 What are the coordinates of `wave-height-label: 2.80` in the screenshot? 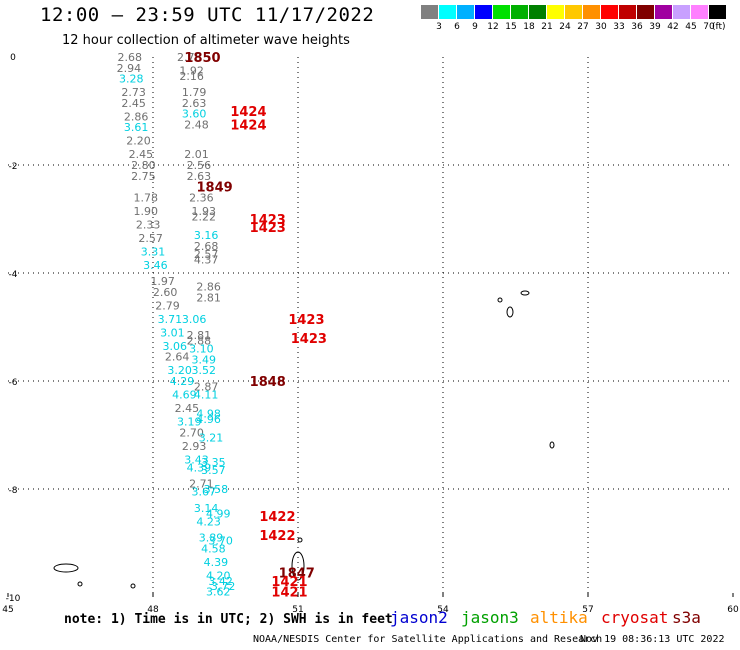 It's located at (143, 165).